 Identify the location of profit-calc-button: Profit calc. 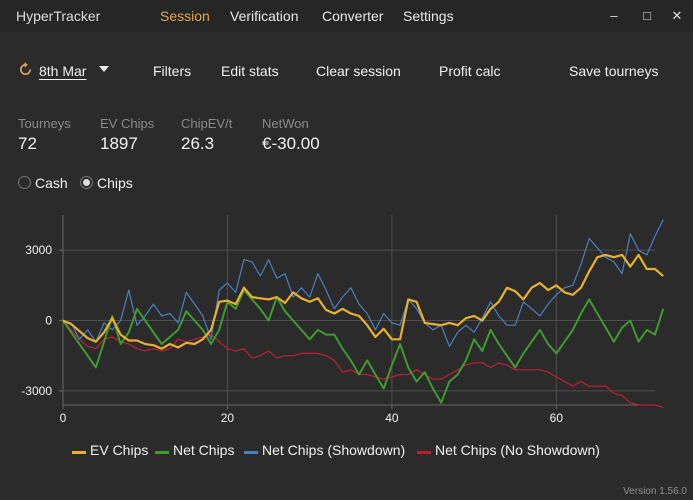
(470, 71).